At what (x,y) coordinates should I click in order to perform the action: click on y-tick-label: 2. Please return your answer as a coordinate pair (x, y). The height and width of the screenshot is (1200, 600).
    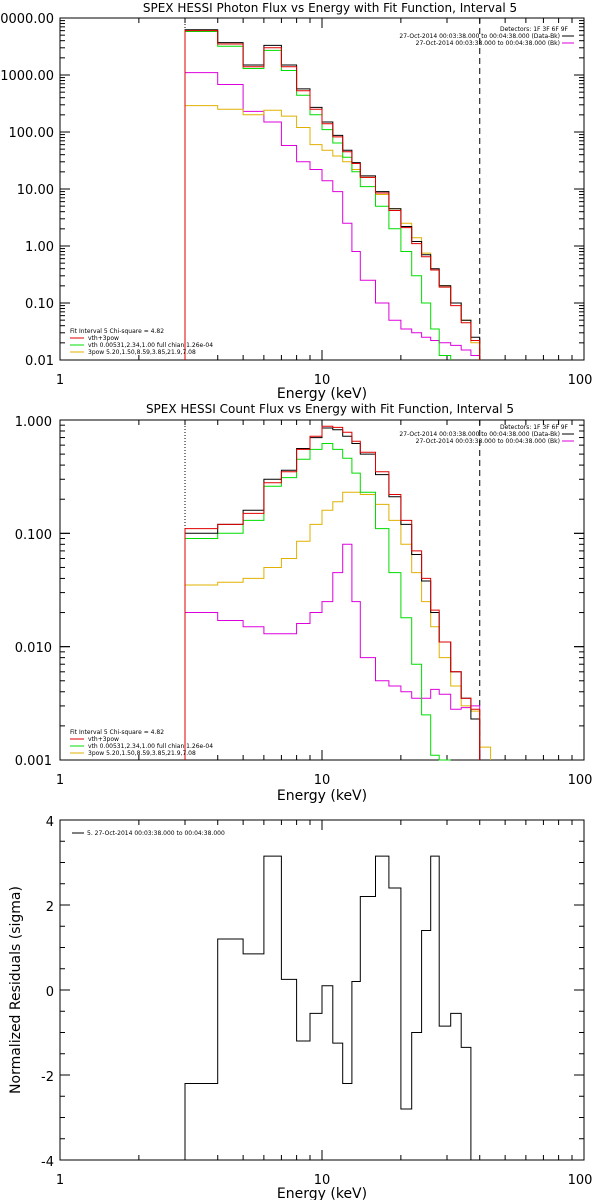
    Looking at the image, I should click on (50, 907).